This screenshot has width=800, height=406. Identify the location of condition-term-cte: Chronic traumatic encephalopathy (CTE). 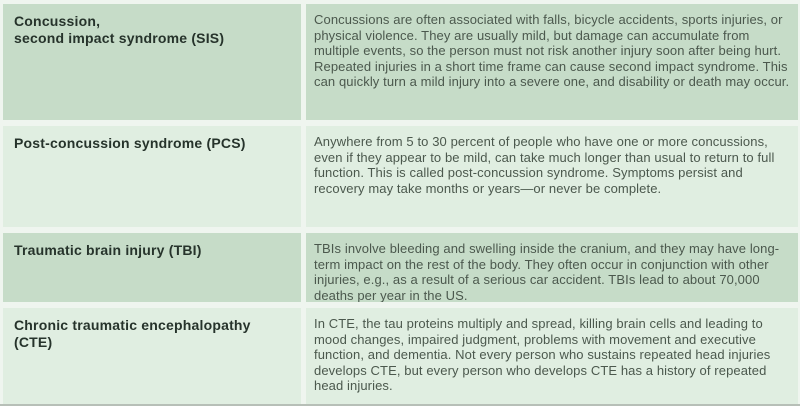
(152, 356).